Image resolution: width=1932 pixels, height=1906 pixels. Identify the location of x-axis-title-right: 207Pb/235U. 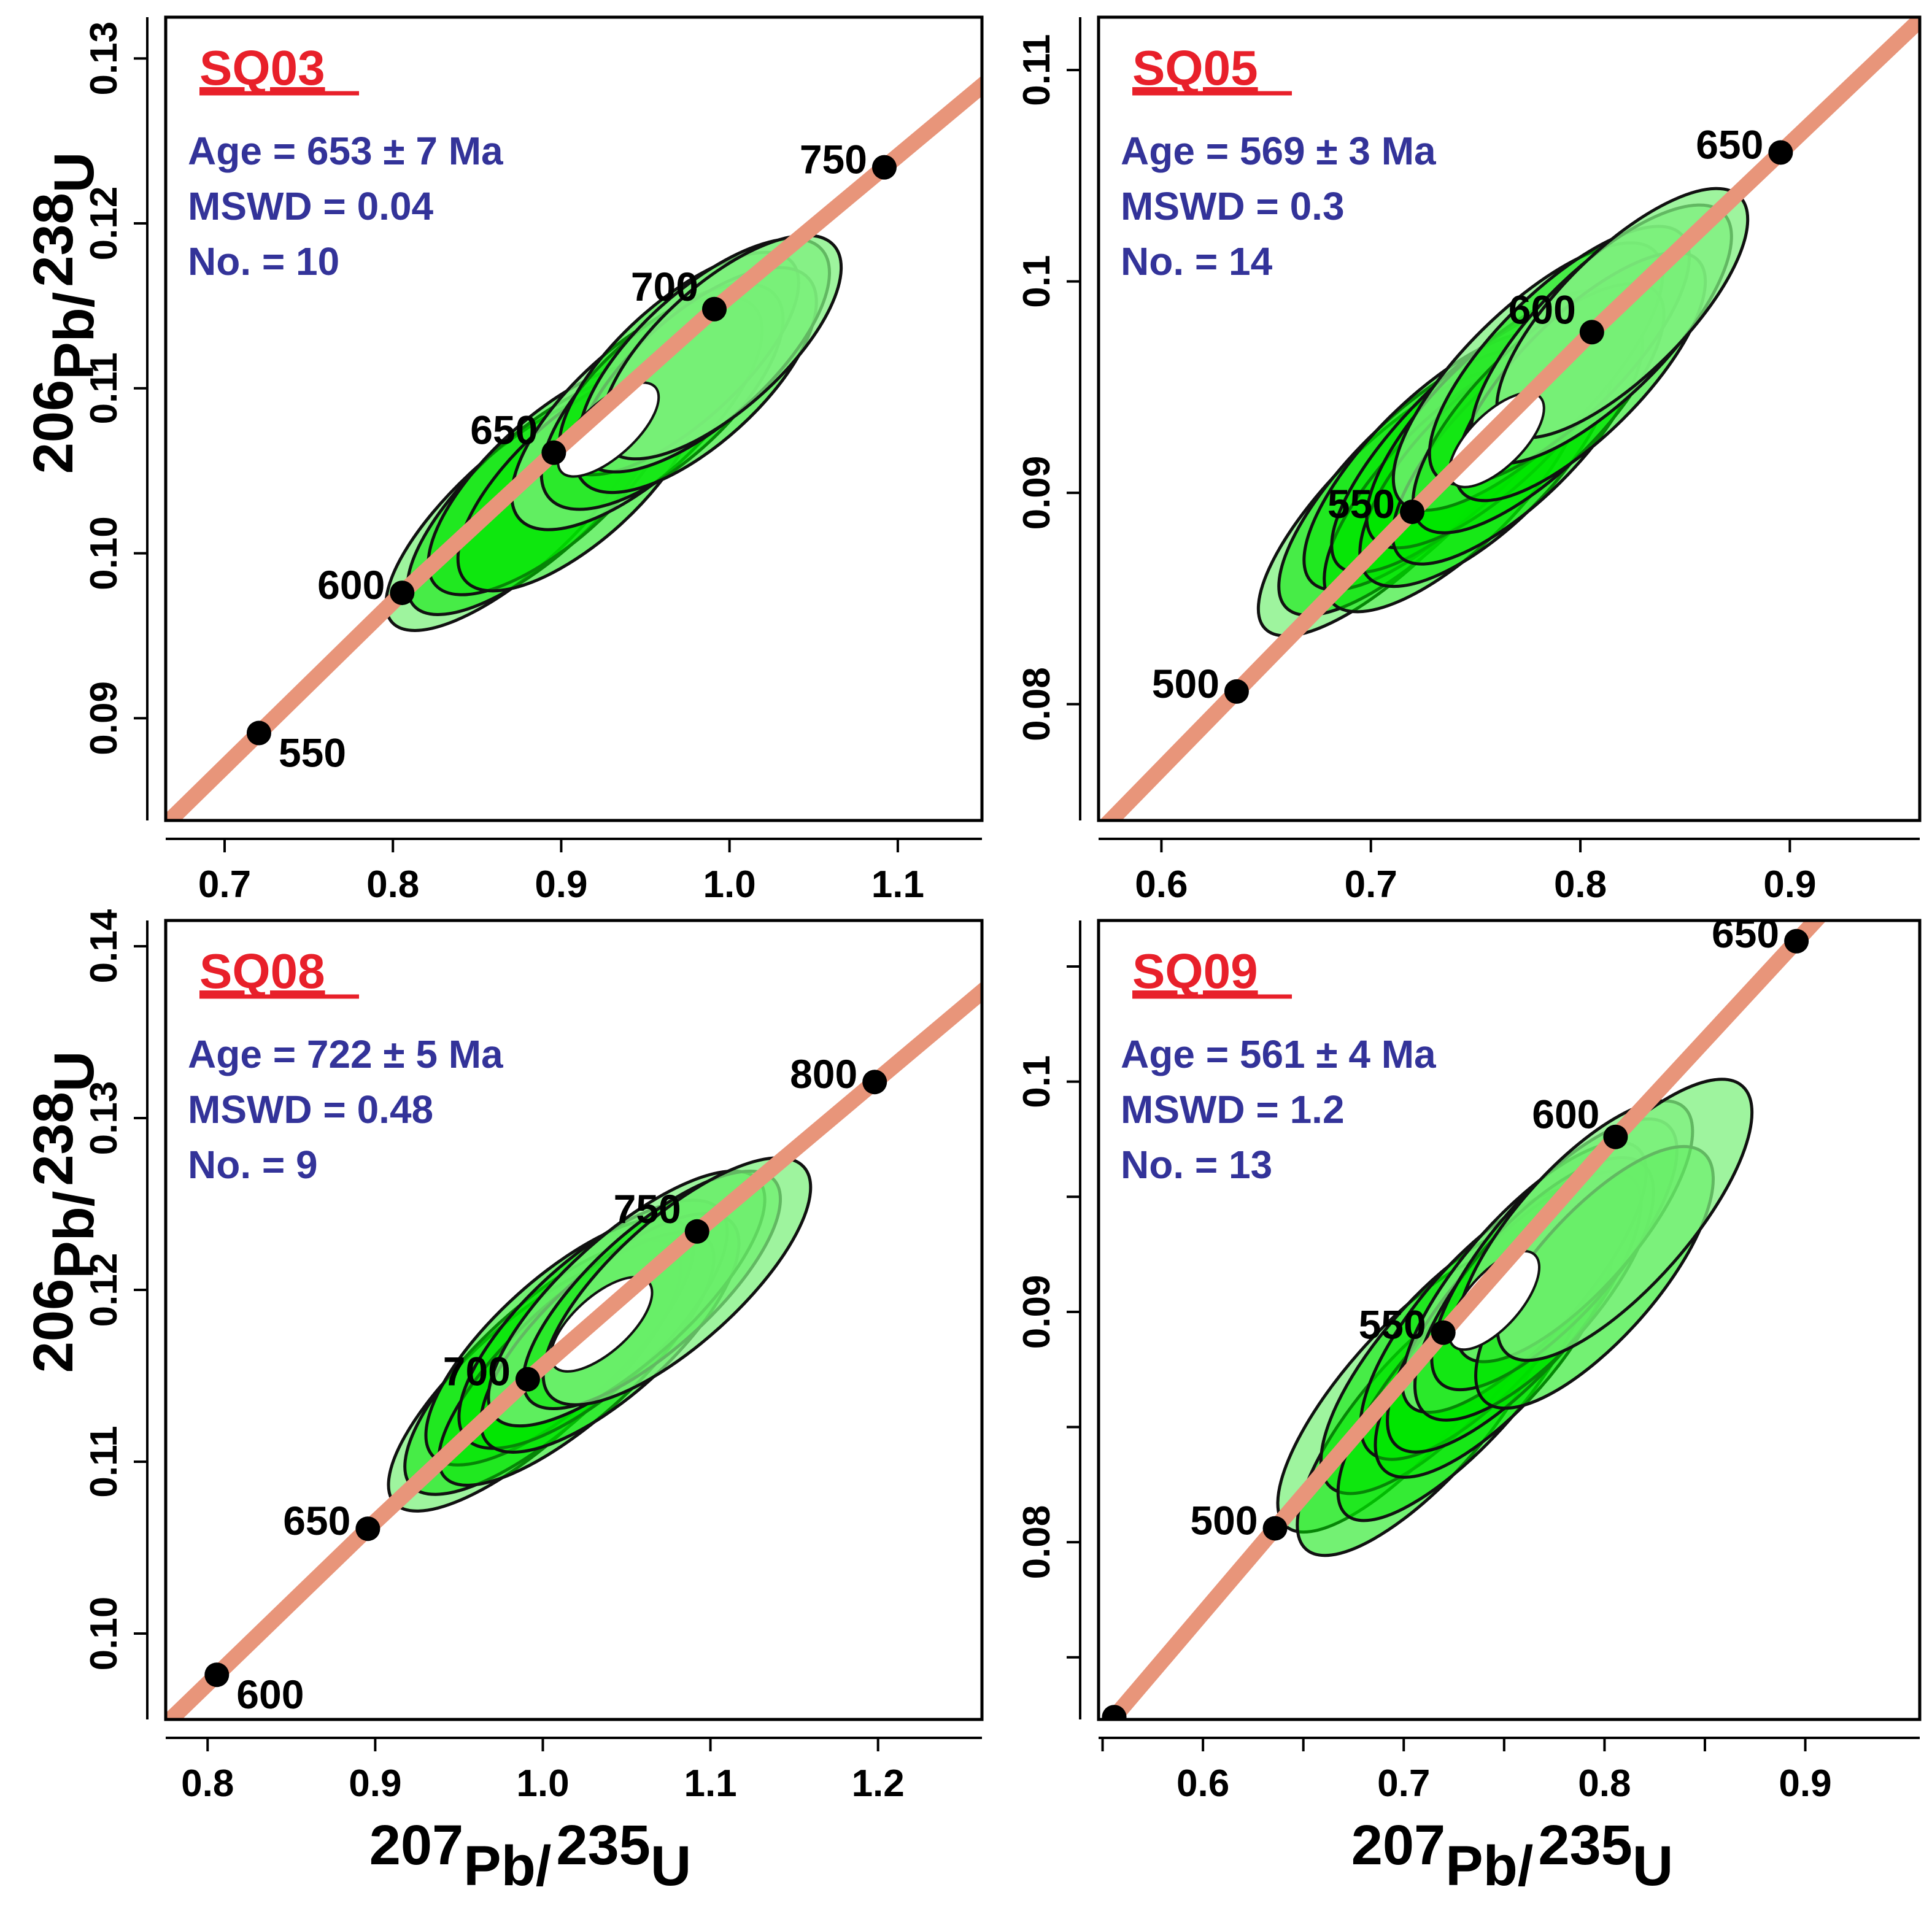
(1512, 1855).